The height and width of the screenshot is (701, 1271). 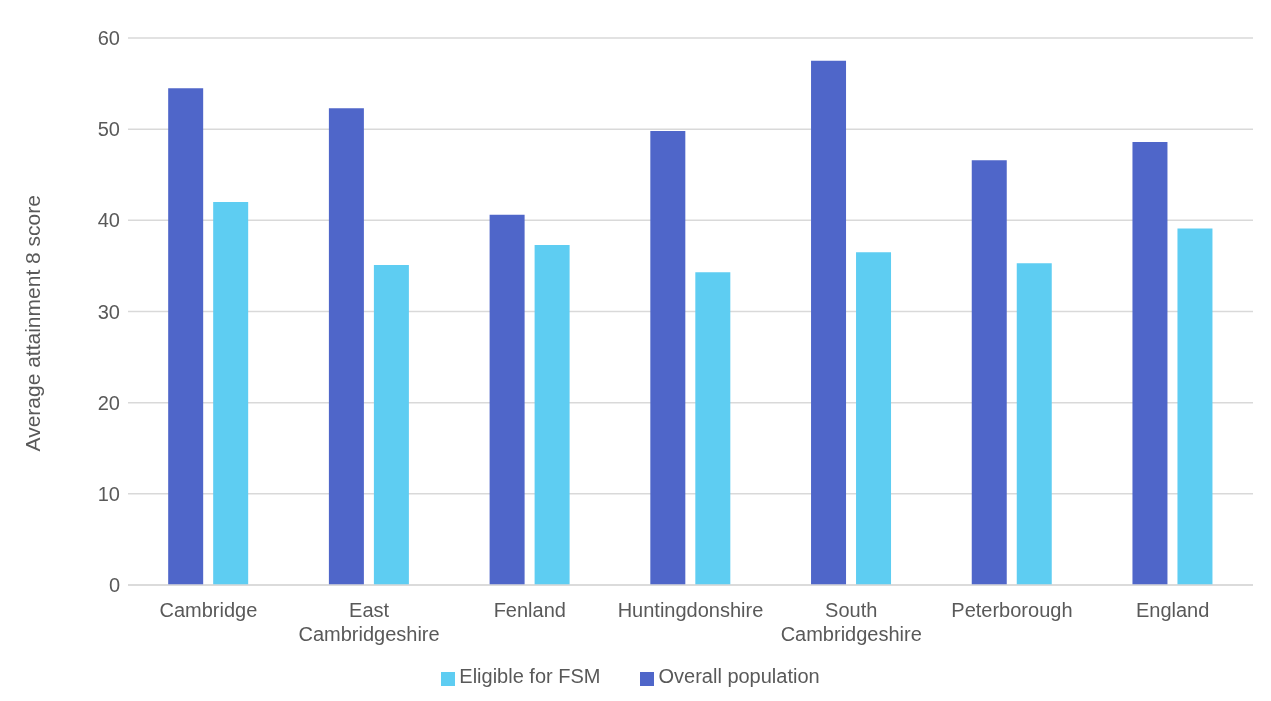 I want to click on x-tick-label: South Cambridgeshire, so click(x=851, y=622).